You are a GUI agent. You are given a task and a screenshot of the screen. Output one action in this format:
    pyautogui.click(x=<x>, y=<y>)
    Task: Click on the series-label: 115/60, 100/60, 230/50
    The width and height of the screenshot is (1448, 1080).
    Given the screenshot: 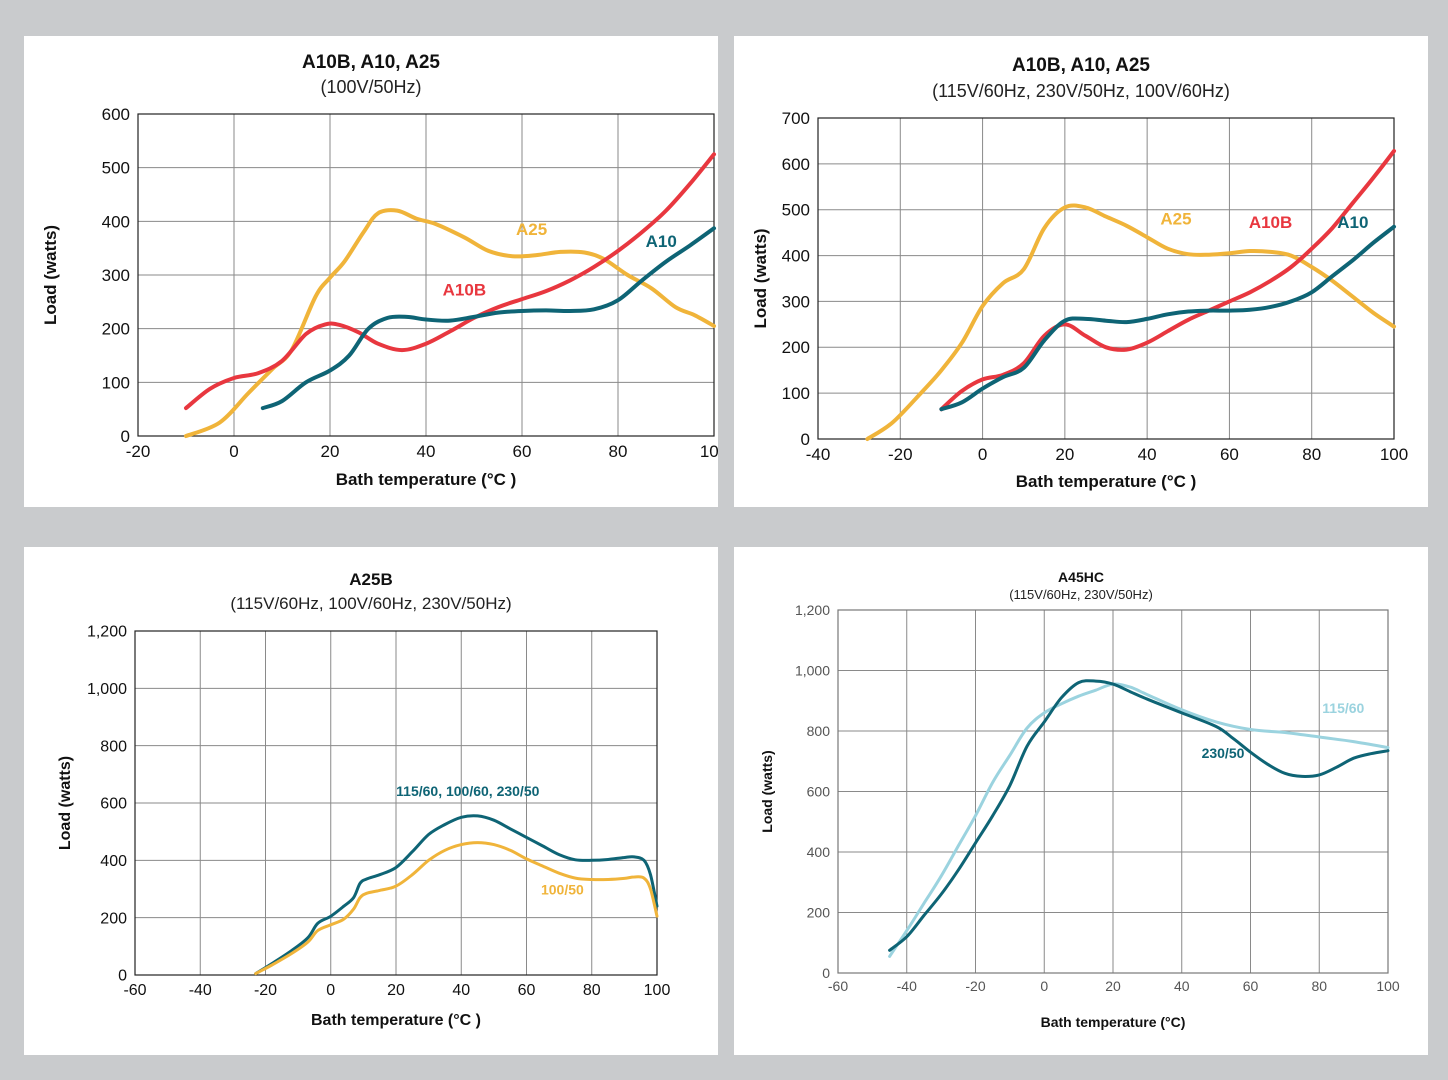 What is the action you would take?
    pyautogui.click(x=467, y=791)
    